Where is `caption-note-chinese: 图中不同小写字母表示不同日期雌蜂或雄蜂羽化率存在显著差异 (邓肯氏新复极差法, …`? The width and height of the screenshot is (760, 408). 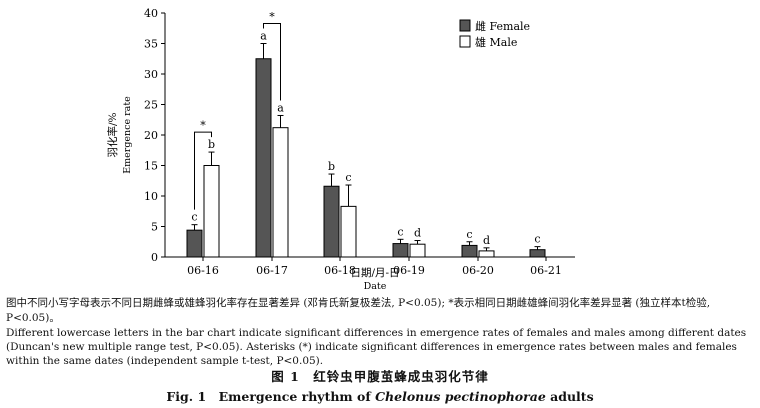 caption-note-chinese: 图中不同小写字母表示不同日期雌蜂或雄蜂羽化率存在显著差异 (邓肯氏新复极差法, … is located at coordinates (358, 310).